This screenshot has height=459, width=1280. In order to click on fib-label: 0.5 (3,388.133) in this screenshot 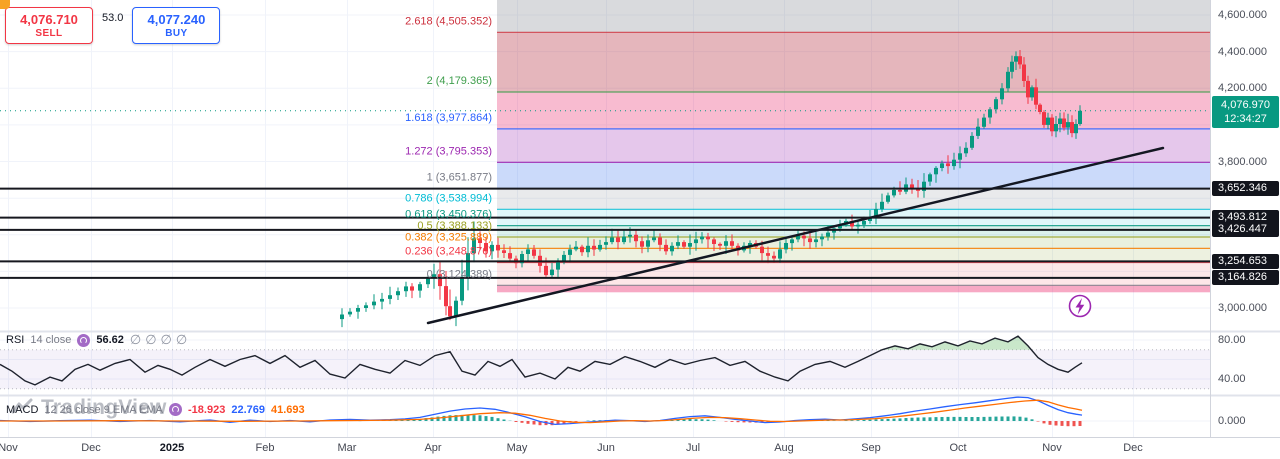, I will do `click(454, 226)`.